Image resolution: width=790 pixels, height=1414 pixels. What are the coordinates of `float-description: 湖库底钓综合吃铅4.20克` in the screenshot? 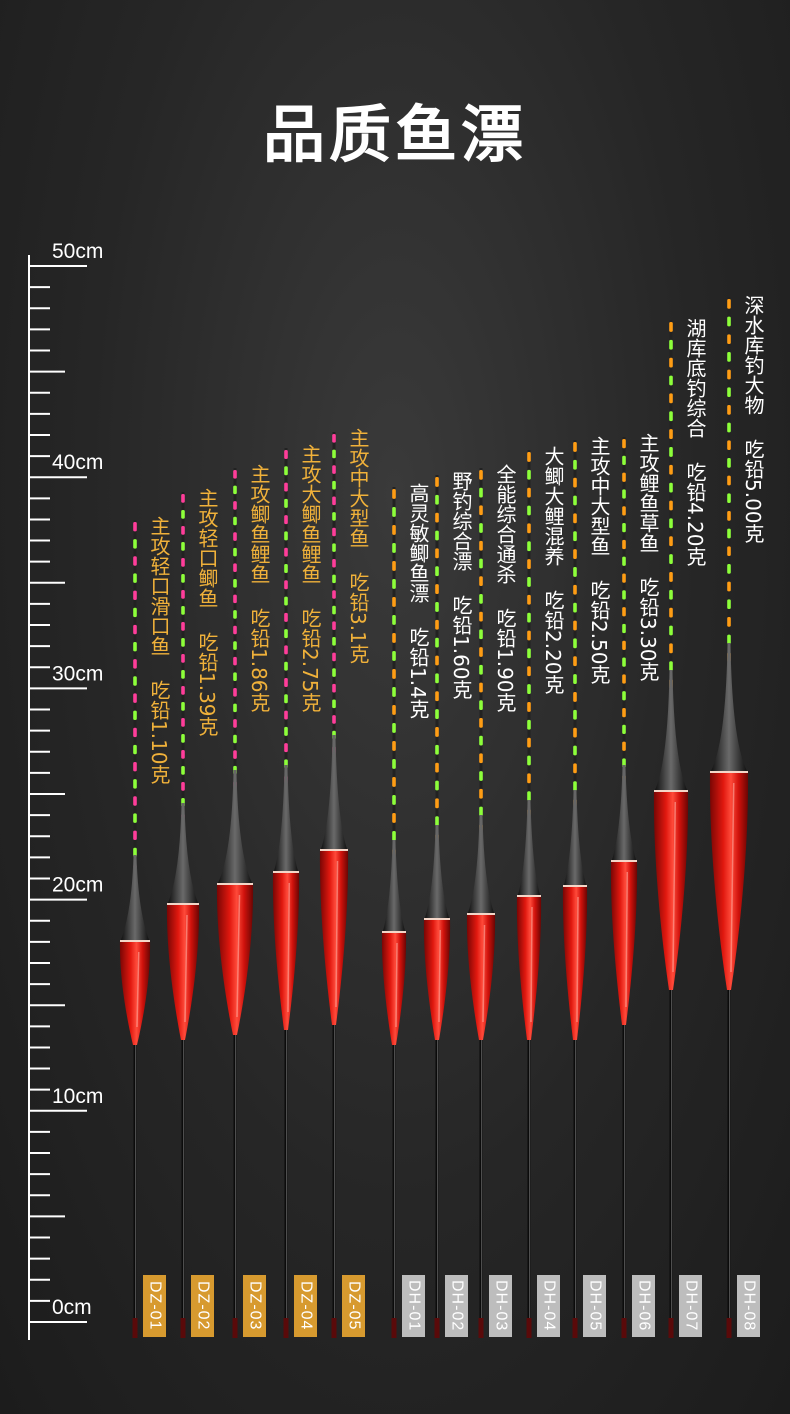 It's located at (695, 442).